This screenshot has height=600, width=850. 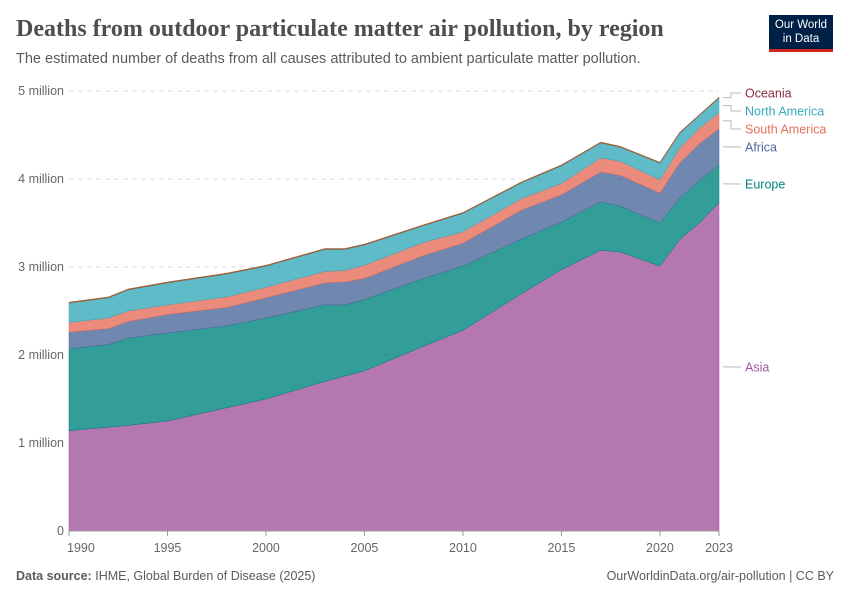 What do you see at coordinates (720, 576) in the screenshot?
I see `source-url: OurWorldinData.org/air-pollution | CC BY` at bounding box center [720, 576].